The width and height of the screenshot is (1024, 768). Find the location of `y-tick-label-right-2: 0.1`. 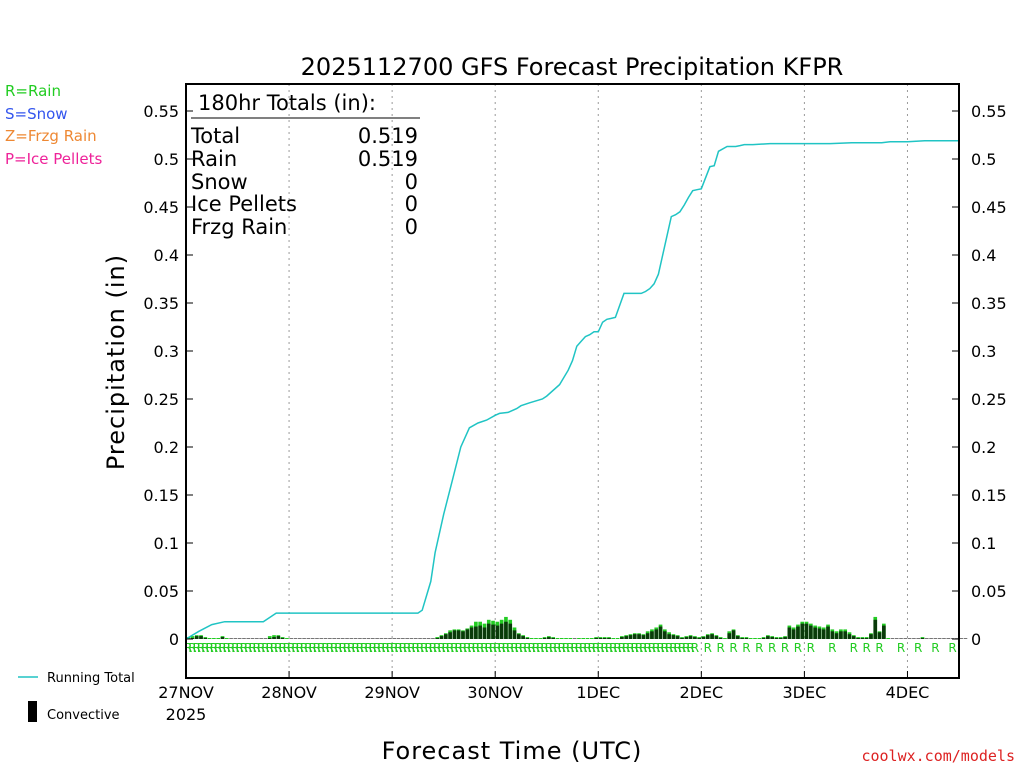

y-tick-label-right-2: 0.1 is located at coordinates (983, 543).